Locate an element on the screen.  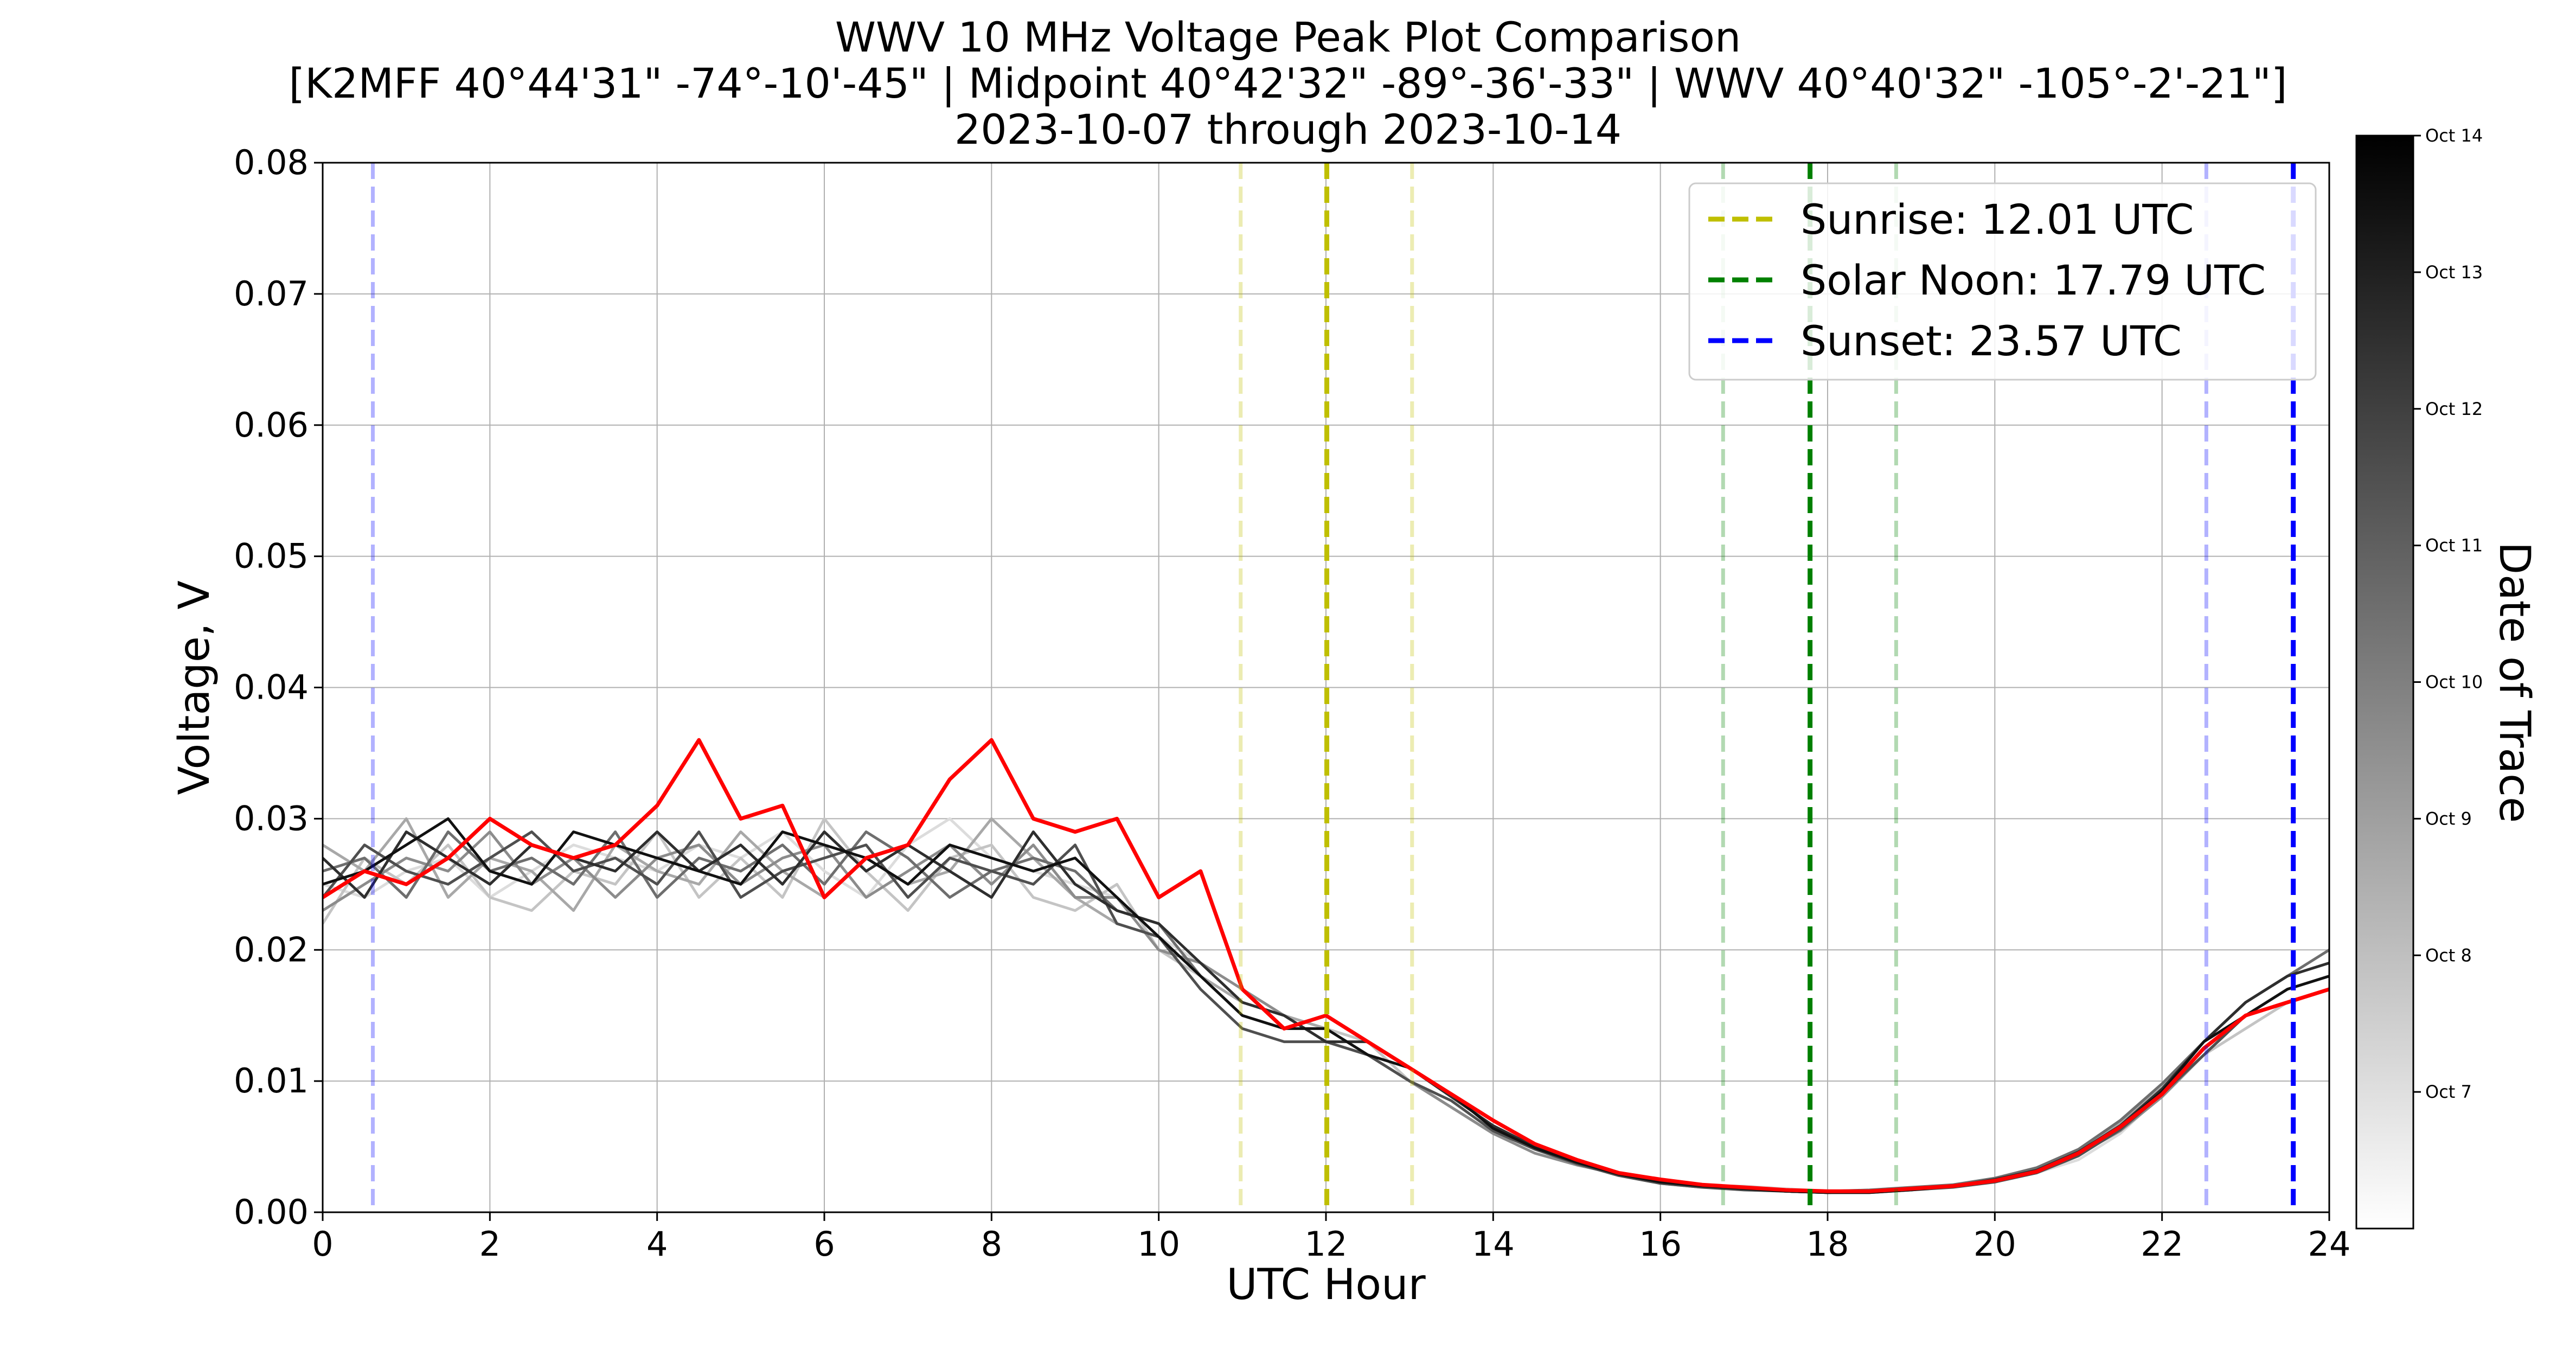
colorbar-tick-label: Oct 14 is located at coordinates (2454, 135).